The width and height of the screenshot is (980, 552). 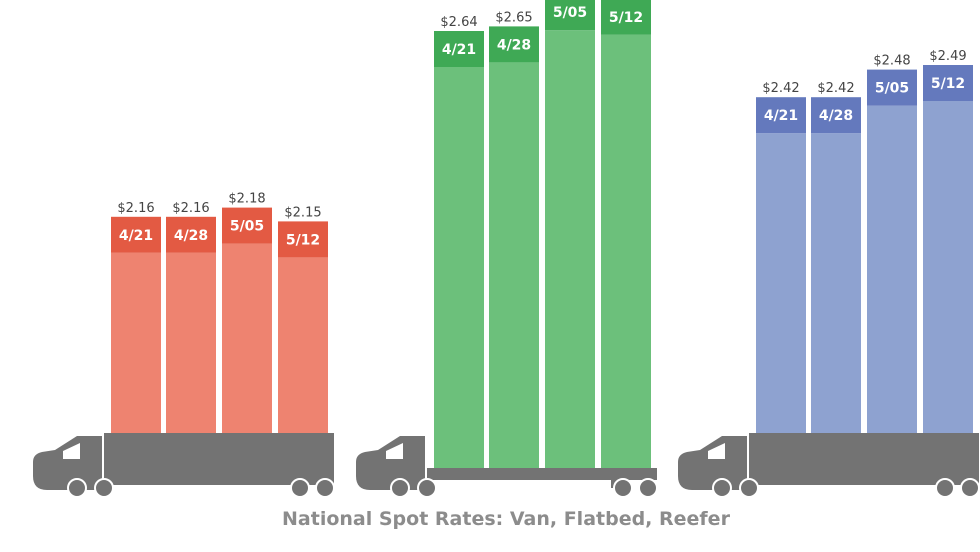 I want to click on bar-value-label: $2.49, so click(x=947, y=56).